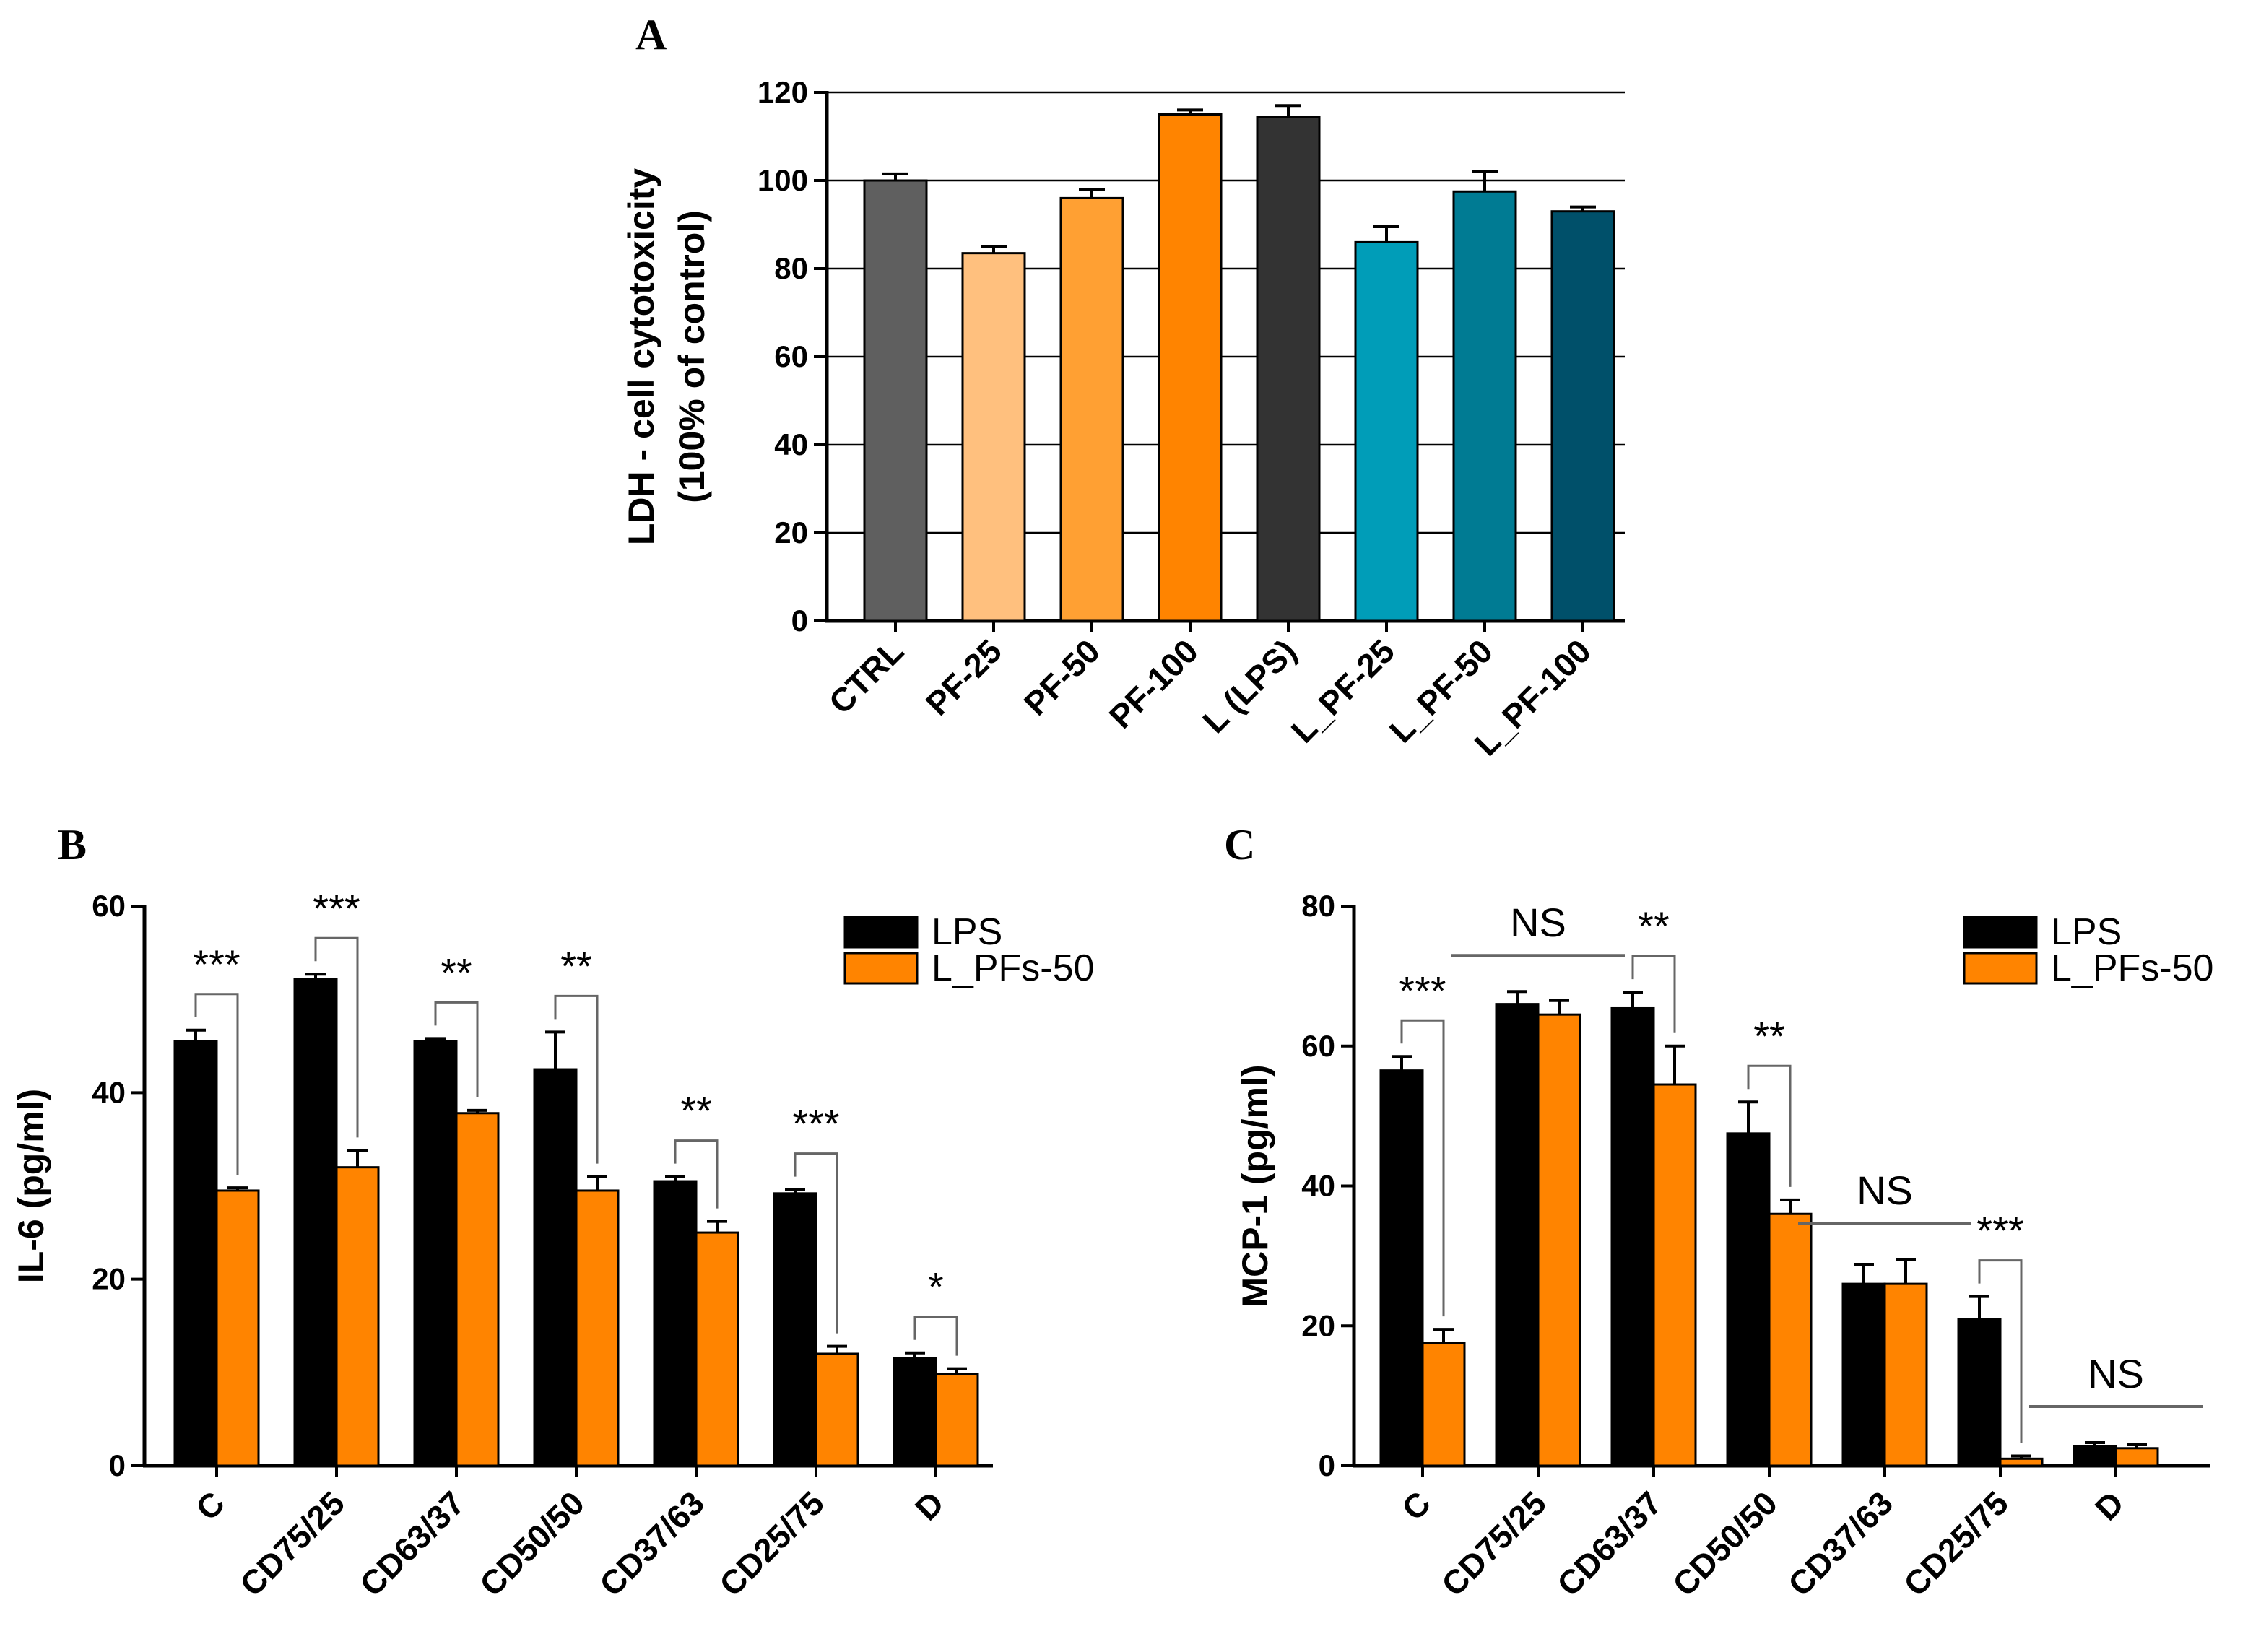 The height and width of the screenshot is (1652, 2261). What do you see at coordinates (2132, 968) in the screenshot?
I see `legend-label: L_PFs-50` at bounding box center [2132, 968].